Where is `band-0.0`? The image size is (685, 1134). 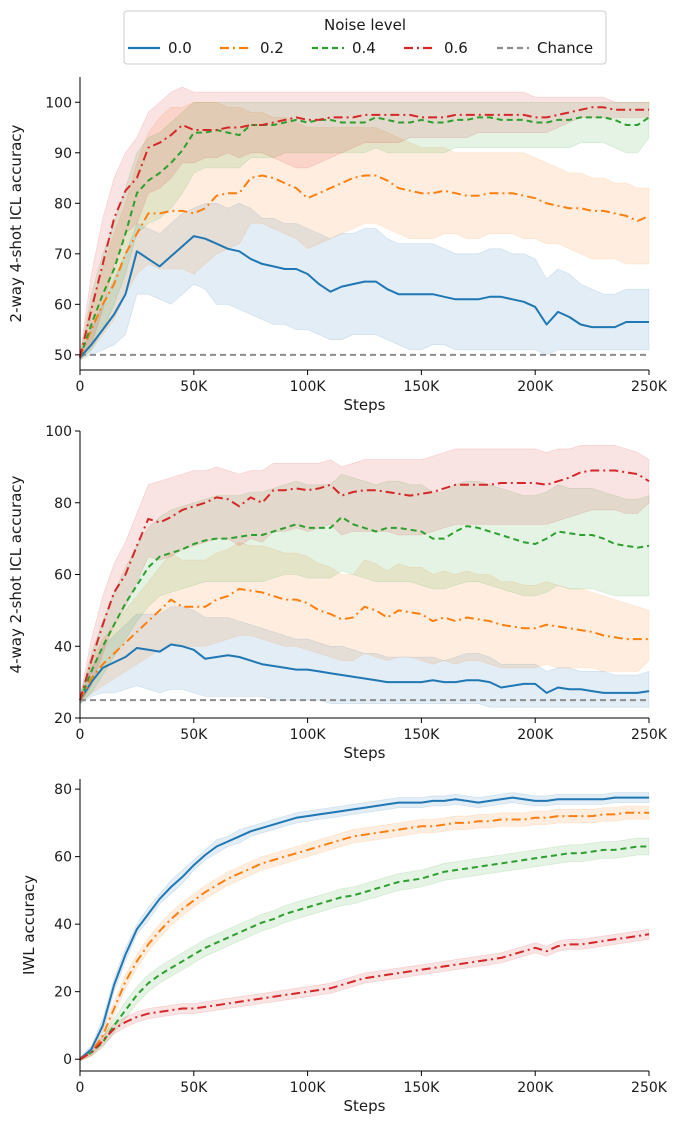 band-0.0 is located at coordinates (364, 657).